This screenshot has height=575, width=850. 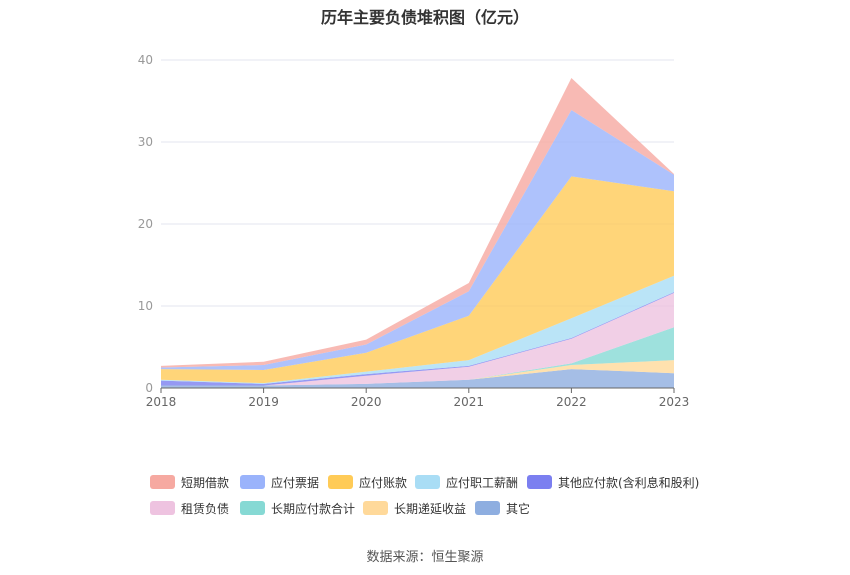 I want to click on legend-label: 其它, so click(x=518, y=508).